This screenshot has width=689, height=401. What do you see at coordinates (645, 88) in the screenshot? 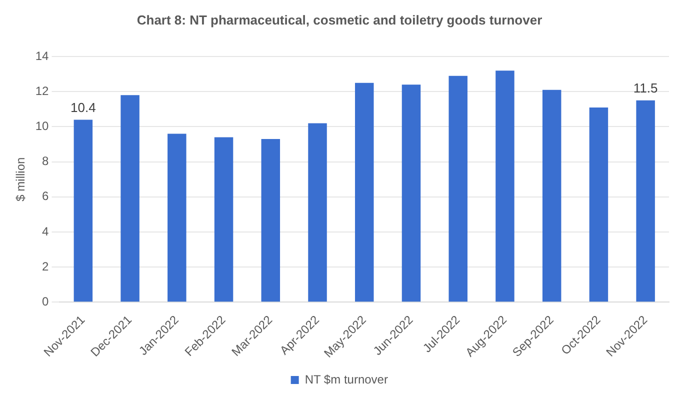
I see `data-label: 11.5` at bounding box center [645, 88].